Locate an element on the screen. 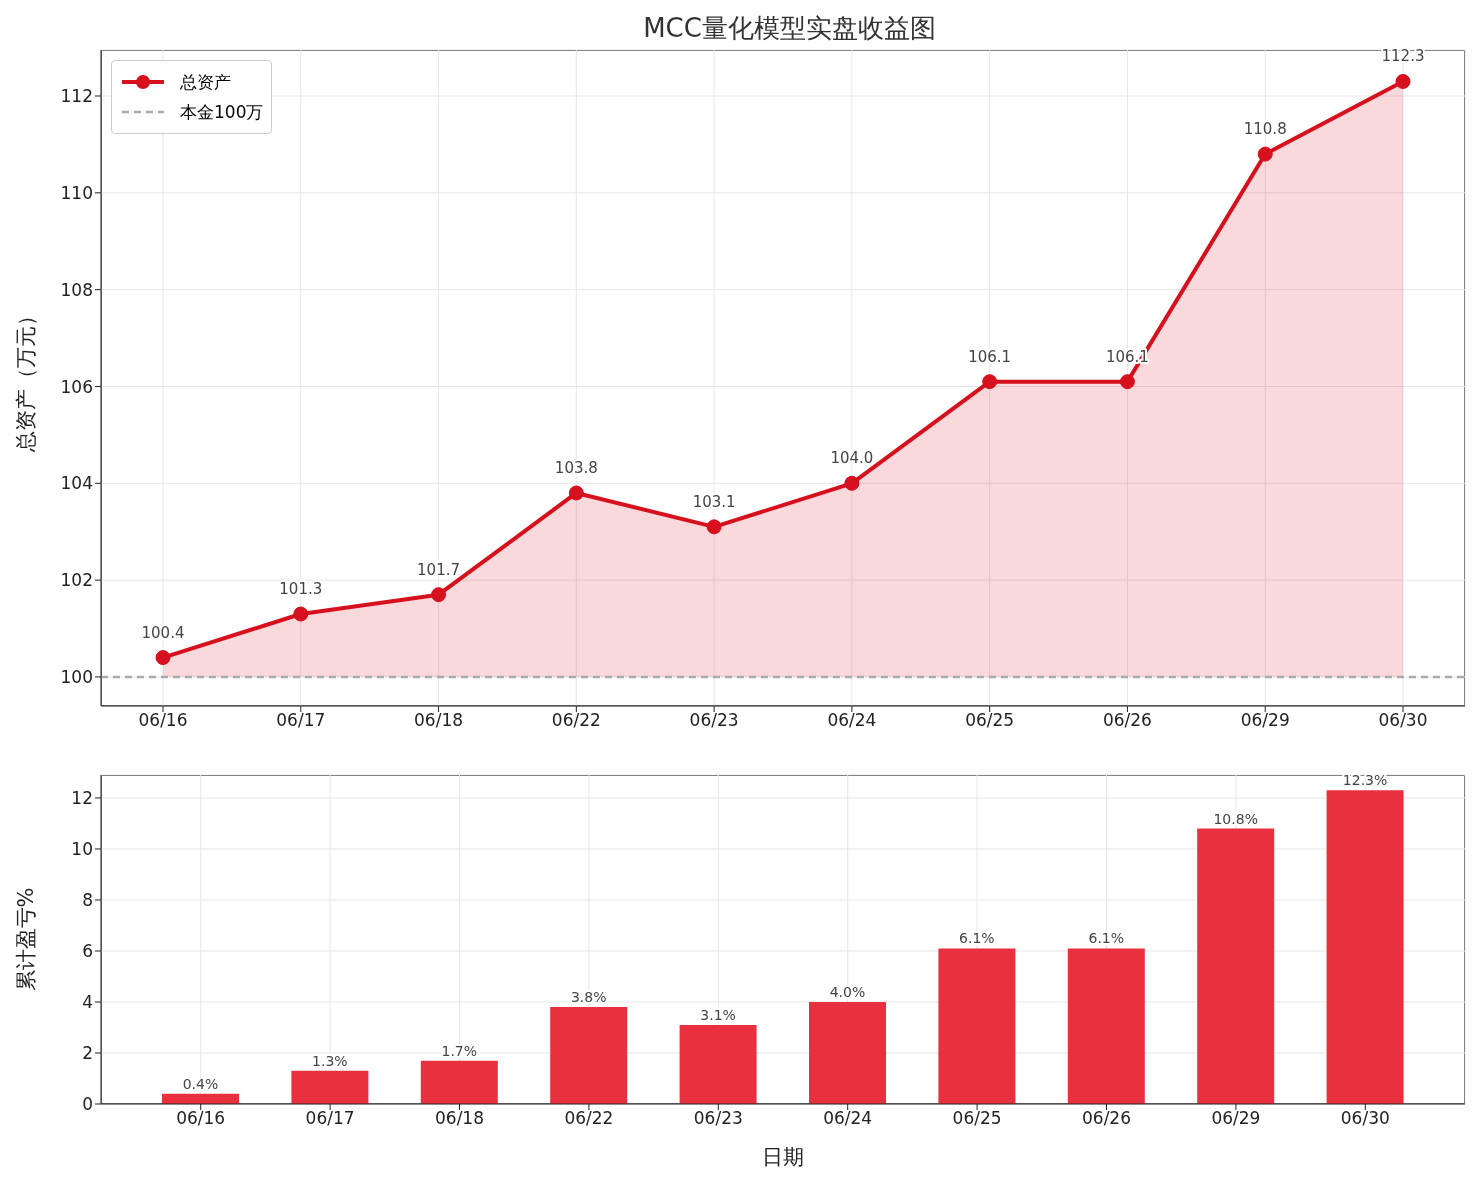 This screenshot has height=1184, width=1480. data-label: 1.3% is located at coordinates (330, 1060).